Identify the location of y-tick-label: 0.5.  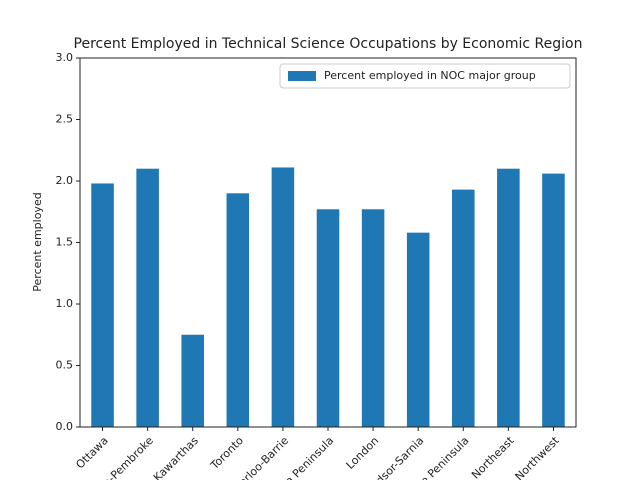
(65, 365).